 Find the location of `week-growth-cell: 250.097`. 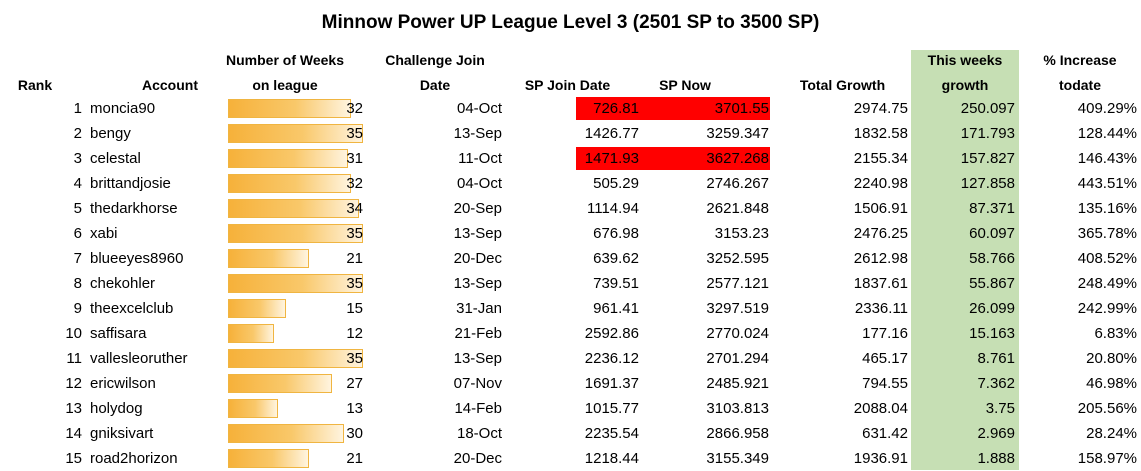

week-growth-cell: 250.097 is located at coordinates (987, 108).